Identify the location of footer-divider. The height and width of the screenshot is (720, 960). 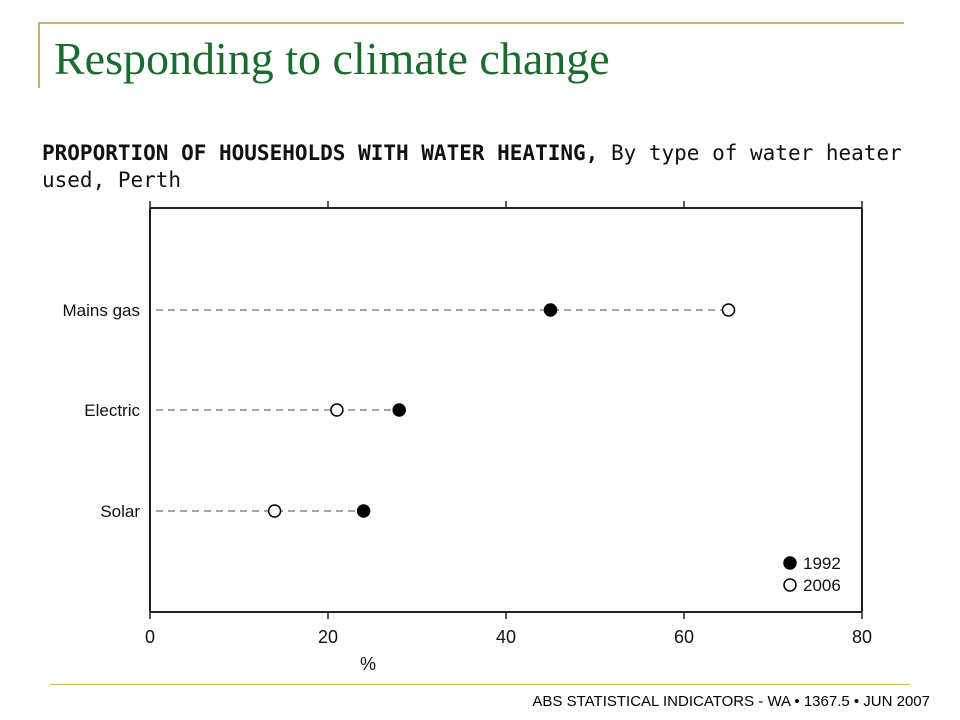
(480, 684).